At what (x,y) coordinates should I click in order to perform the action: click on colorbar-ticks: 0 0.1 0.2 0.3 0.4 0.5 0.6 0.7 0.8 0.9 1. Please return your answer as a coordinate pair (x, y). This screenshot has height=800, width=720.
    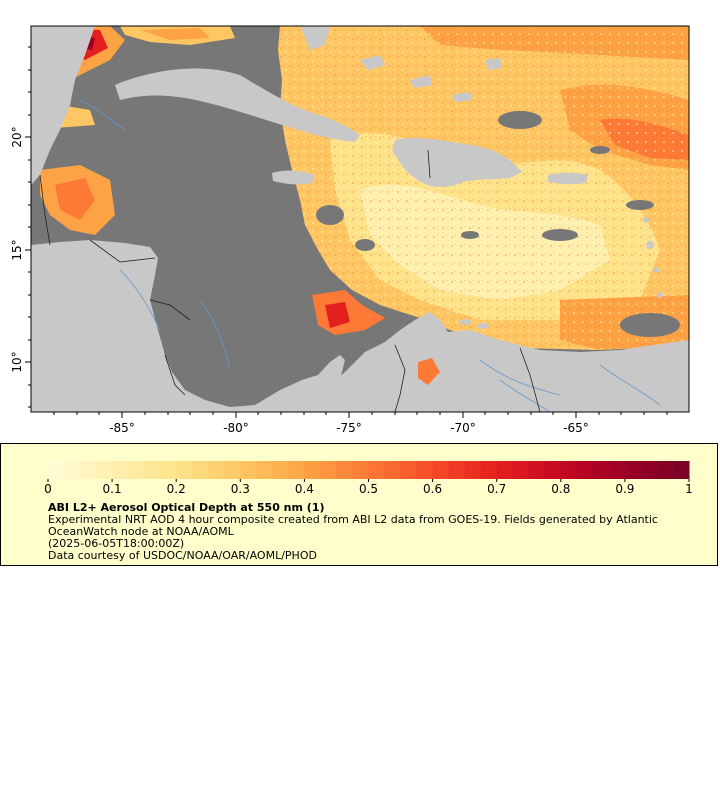
    Looking at the image, I should click on (368, 487).